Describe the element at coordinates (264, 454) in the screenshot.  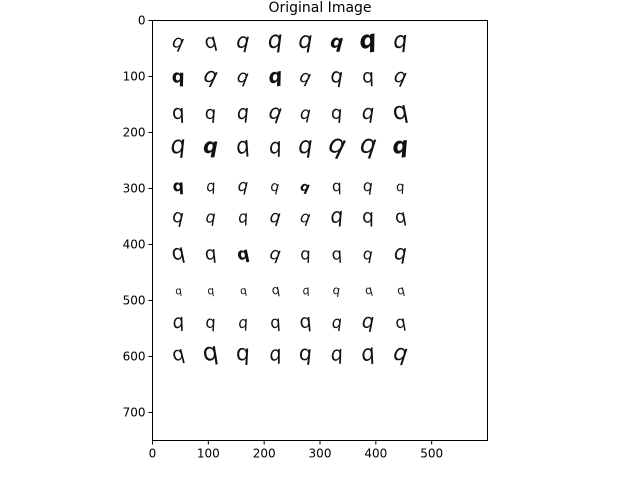
I see `x-tick-label: 200` at that location.